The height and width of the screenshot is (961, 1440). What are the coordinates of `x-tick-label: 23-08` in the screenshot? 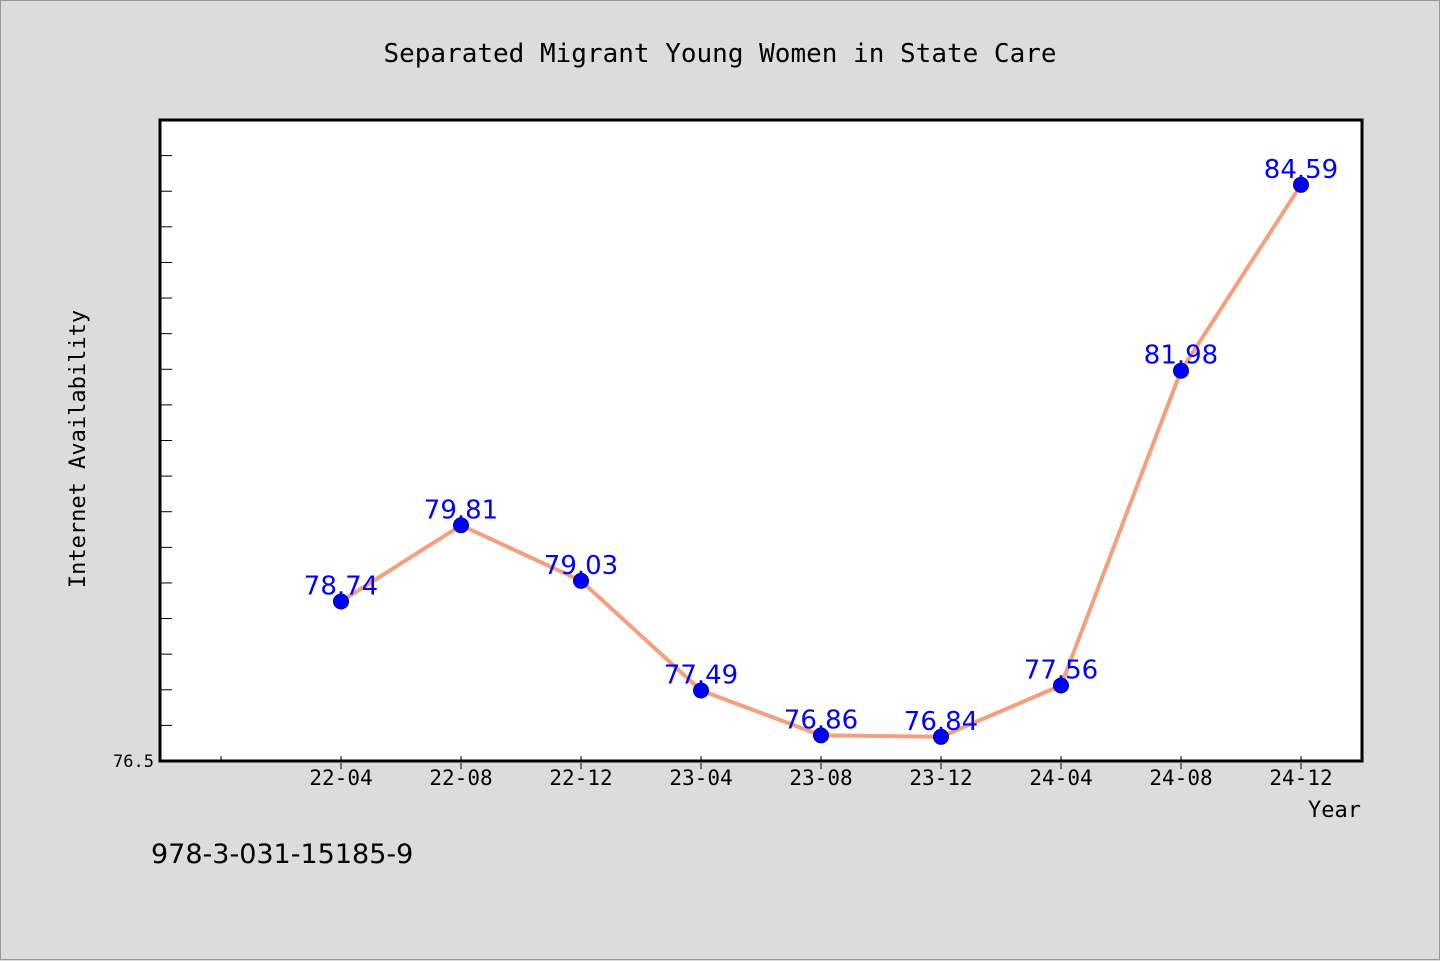 It's located at (820, 778).